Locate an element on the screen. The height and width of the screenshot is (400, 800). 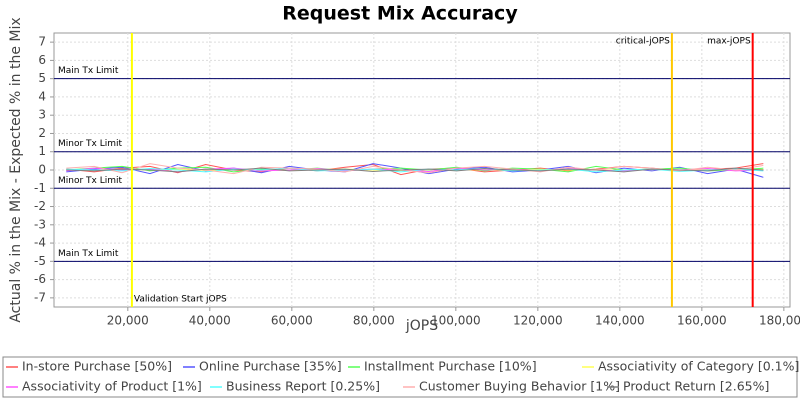
y-tick-label: -2 is located at coordinates (40, 206).